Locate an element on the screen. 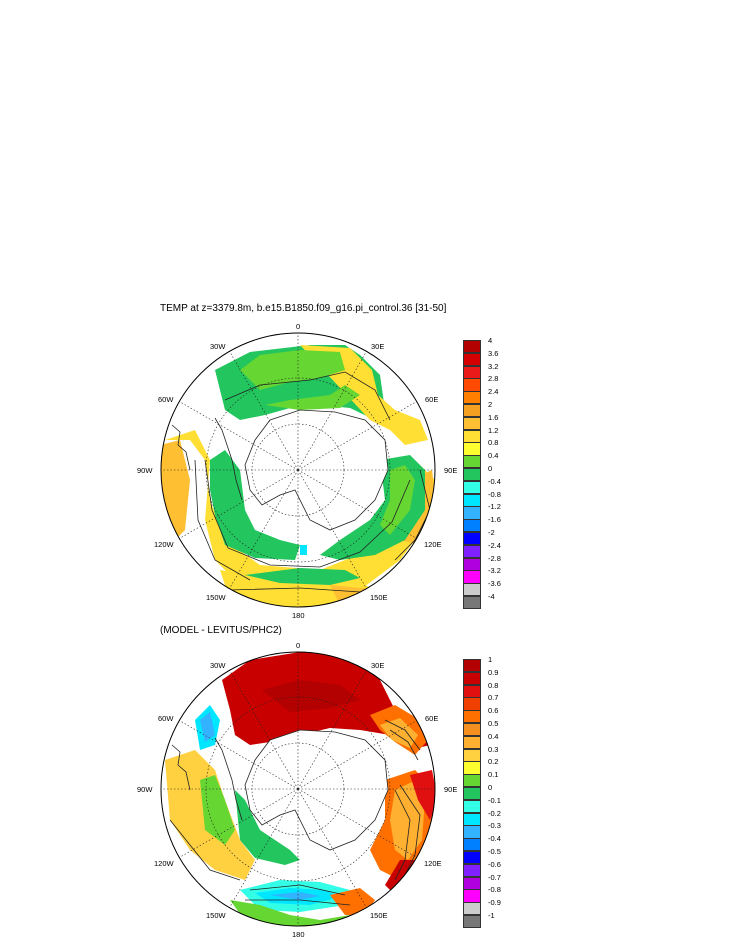 The image size is (733, 945). panel-title-difference: (MODEL - LEVITUS/PHC2) is located at coordinates (221, 630).